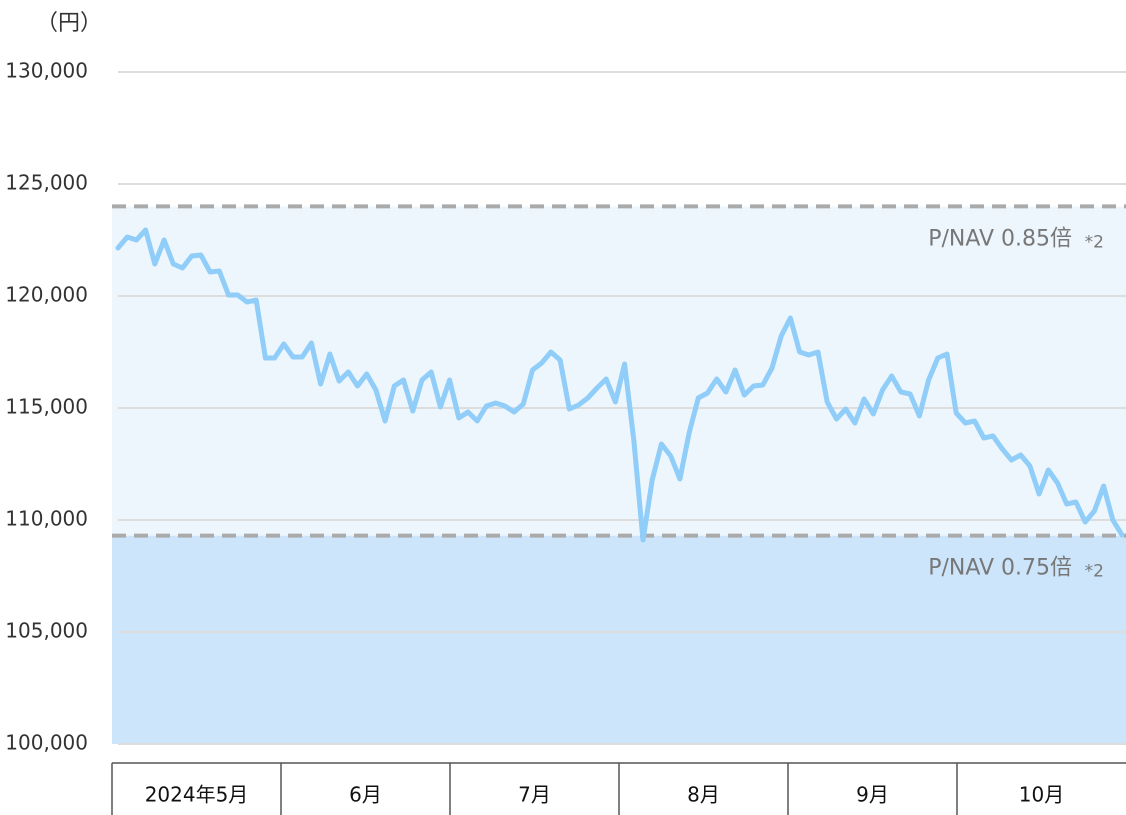  What do you see at coordinates (46, 295) in the screenshot?
I see `y-tick-label: 120,000` at bounding box center [46, 295].